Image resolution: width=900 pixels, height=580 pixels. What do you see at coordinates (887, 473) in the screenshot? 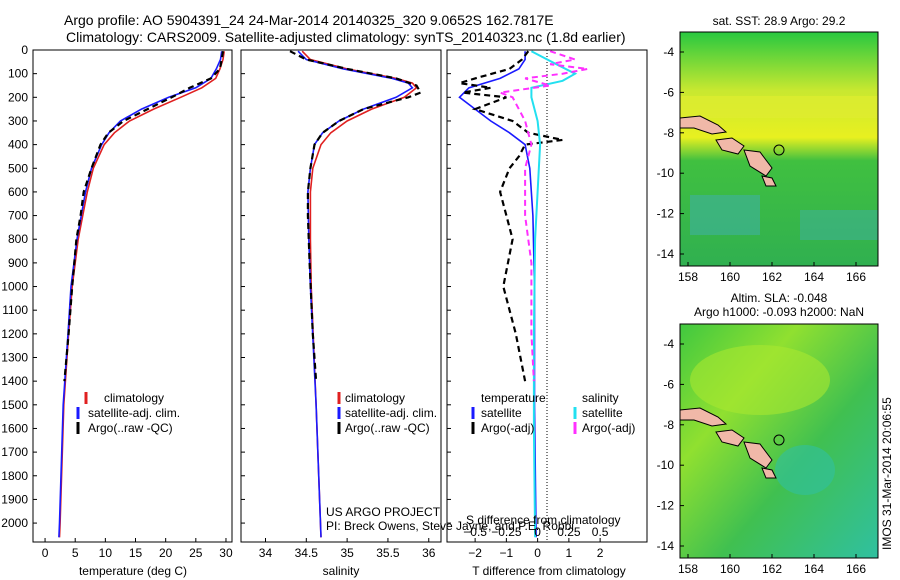
I see `footer-stamp: IMOS 31-Mar-2014 20:06:55` at bounding box center [887, 473].